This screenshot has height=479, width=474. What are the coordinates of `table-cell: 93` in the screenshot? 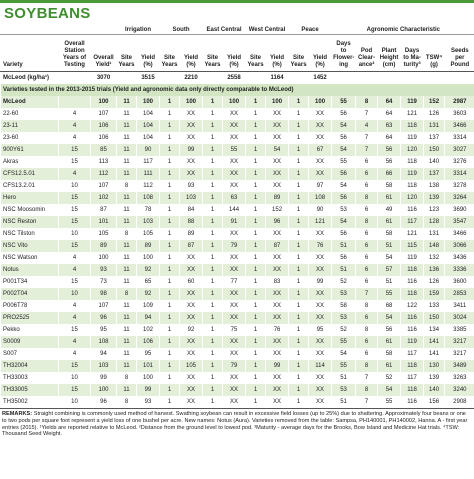 It's located at (103, 270).